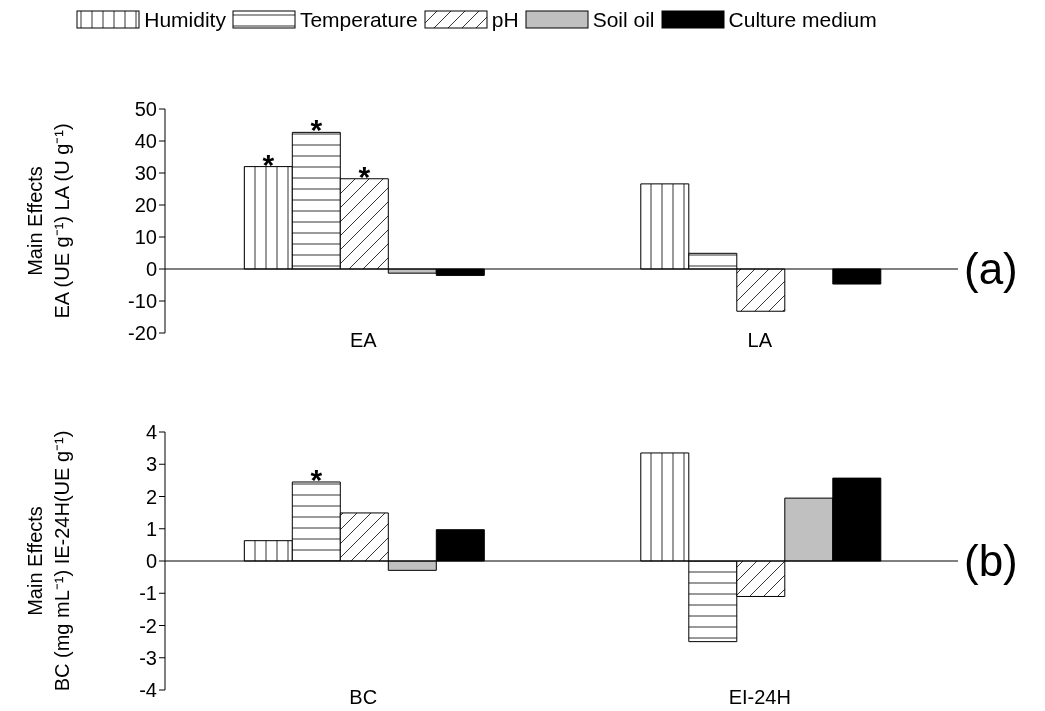  I want to click on y-tick-label: 10, so click(145, 237).